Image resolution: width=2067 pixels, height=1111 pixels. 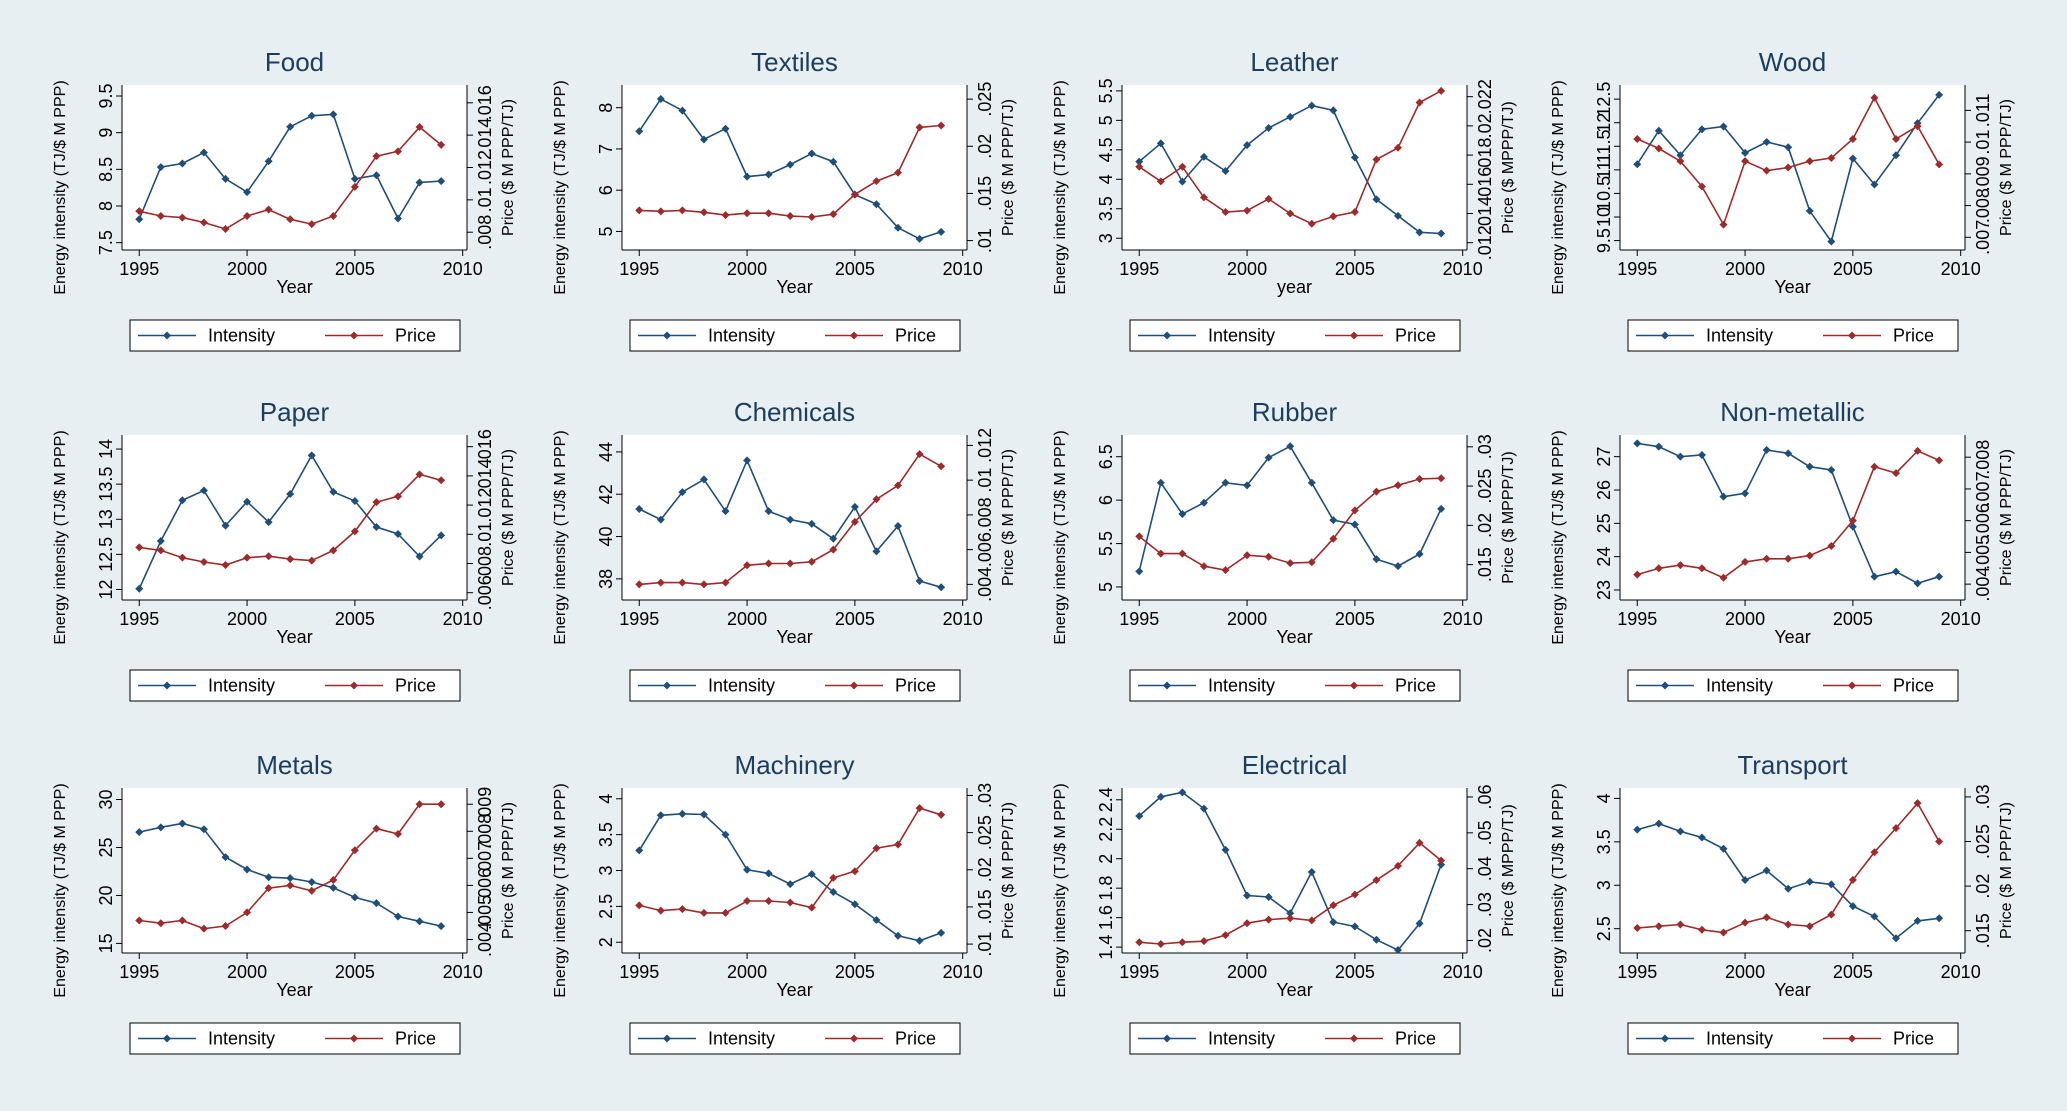 I want to click on right-tick-label: .025, so click(x=985, y=832).